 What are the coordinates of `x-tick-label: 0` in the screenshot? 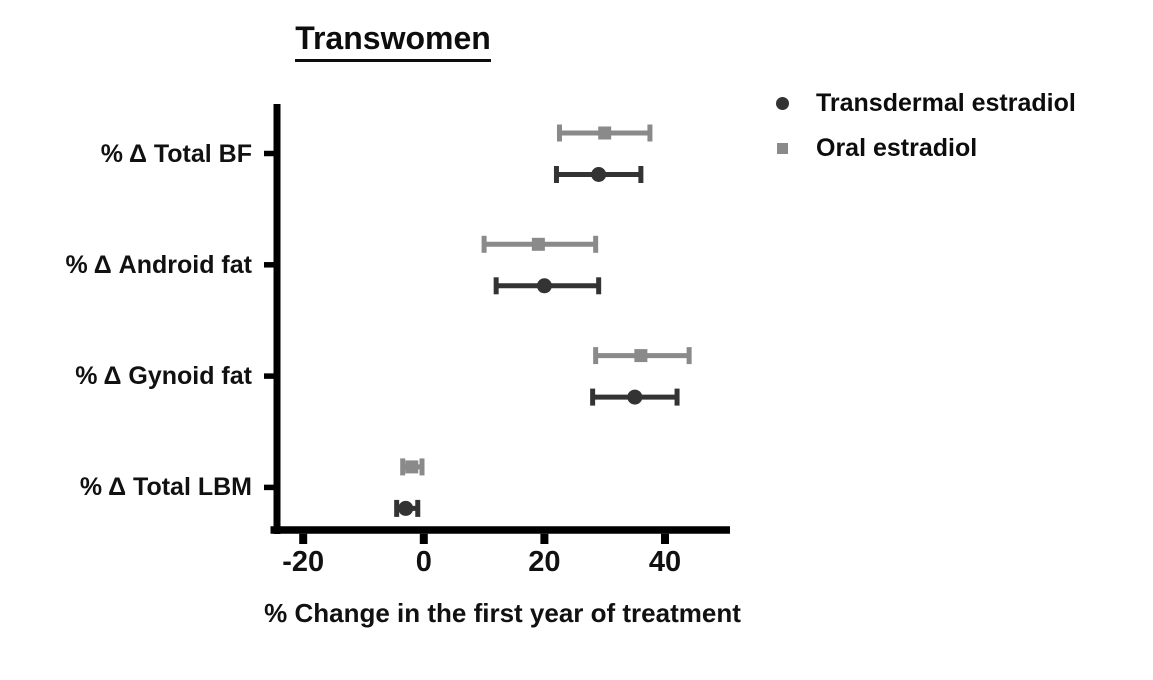 It's located at (423, 562).